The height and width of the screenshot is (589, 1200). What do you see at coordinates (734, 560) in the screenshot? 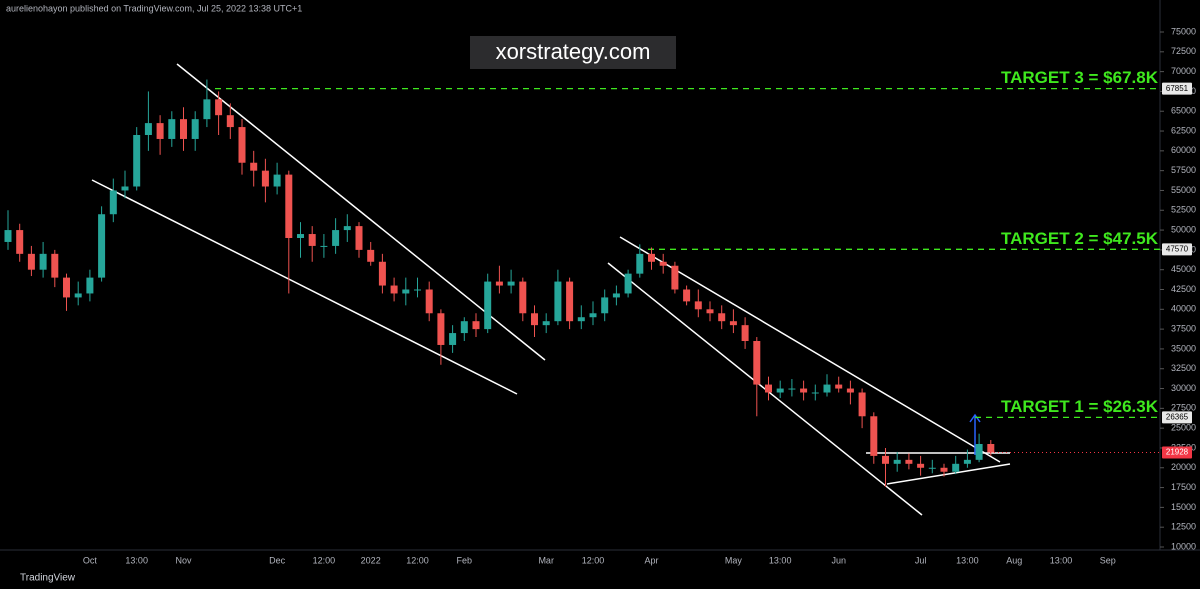
I see `x-tick-label: May` at bounding box center [734, 560].